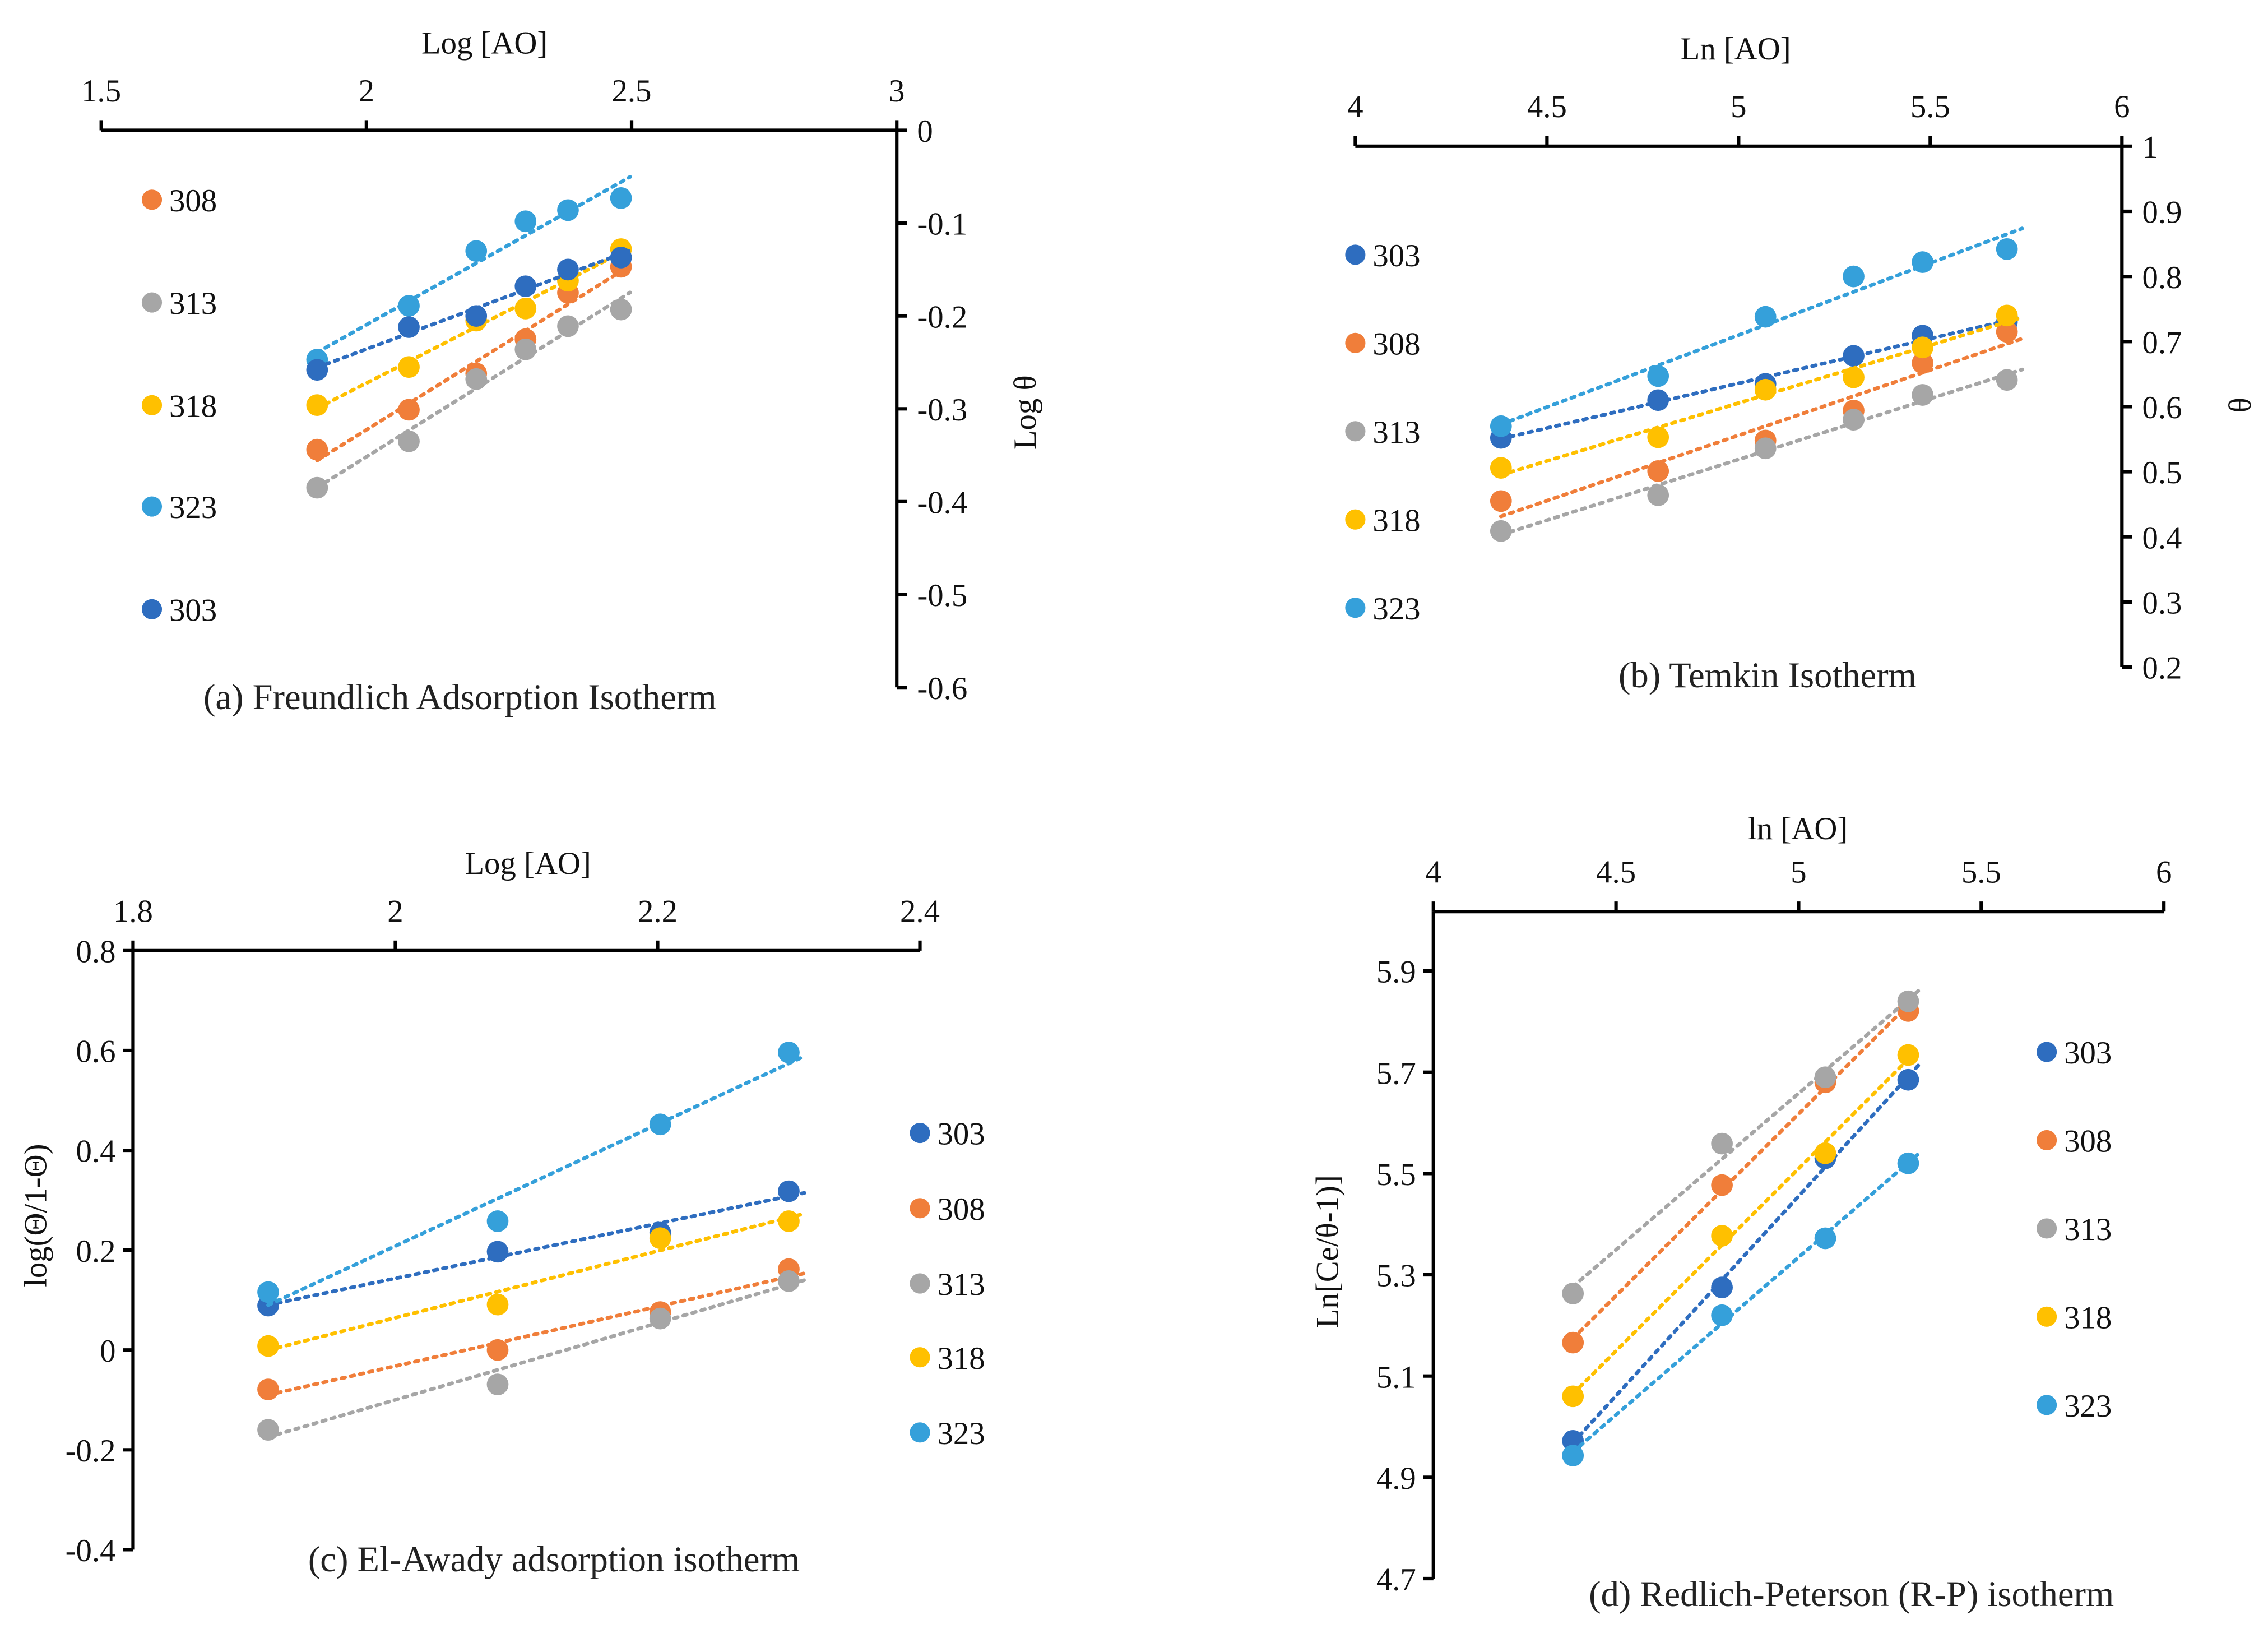 Image resolution: width=2268 pixels, height=1638 pixels. Describe the element at coordinates (1736, 49) in the screenshot. I see `x-axis-title: Ln [AO]` at that location.